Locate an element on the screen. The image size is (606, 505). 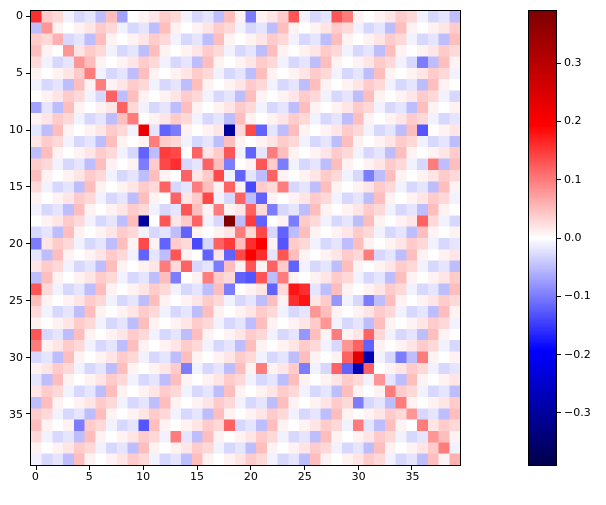
x-tick-label: 35 is located at coordinates (412, 476).